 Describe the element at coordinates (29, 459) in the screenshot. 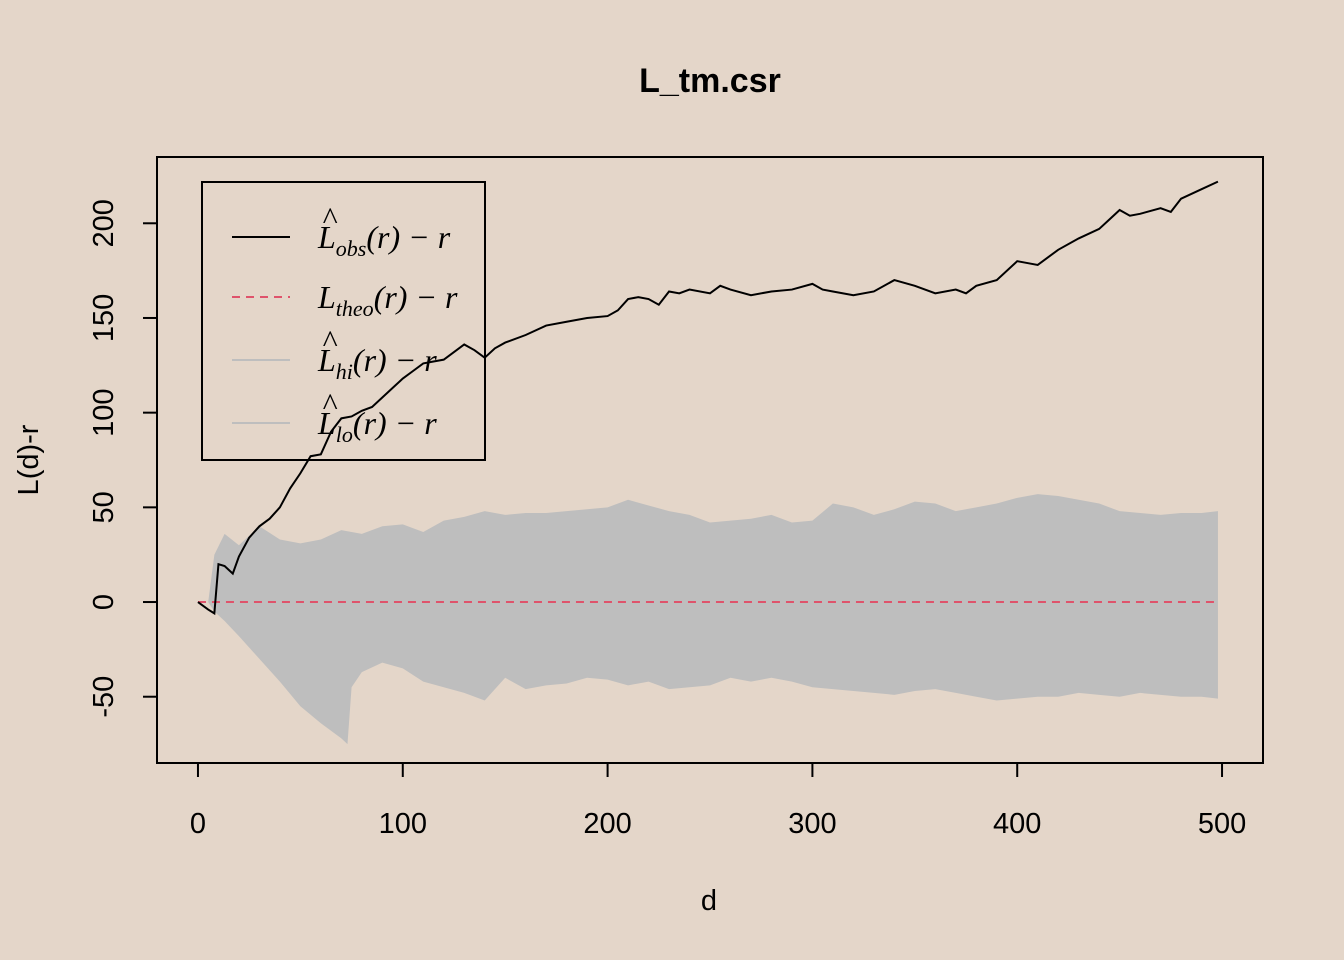

I see `y-axis-label: L(d)-r` at that location.